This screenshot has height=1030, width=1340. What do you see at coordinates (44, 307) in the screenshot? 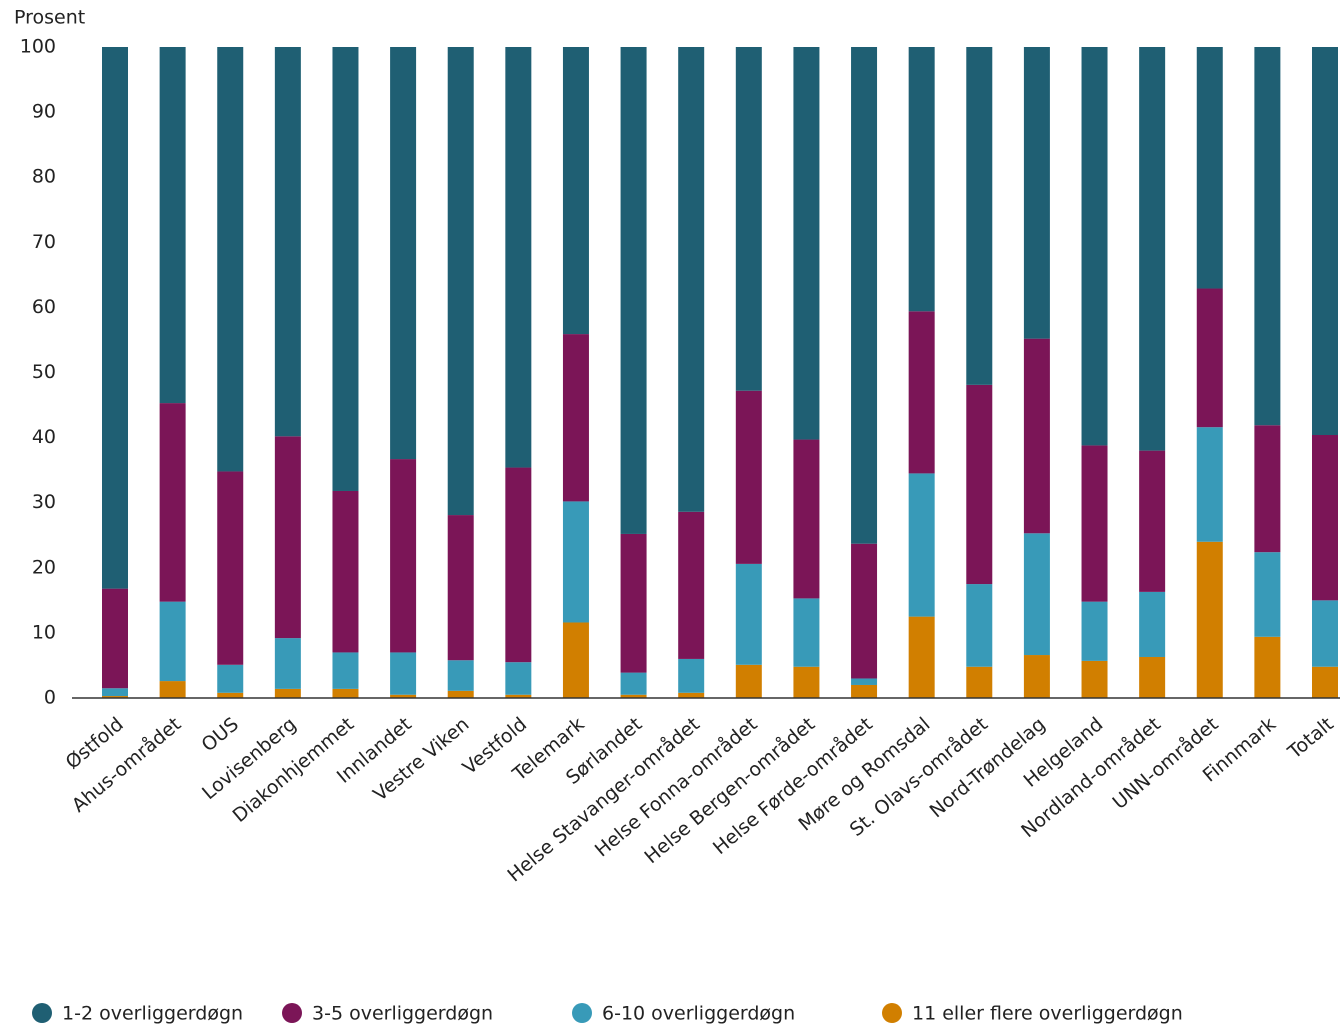
I see `y-tick-label: 60` at bounding box center [44, 307].